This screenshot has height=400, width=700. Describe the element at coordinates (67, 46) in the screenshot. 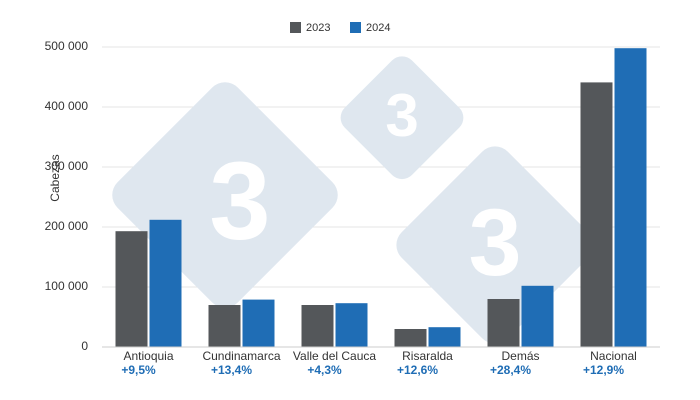

I see `y-tick-label: 500 000` at that location.